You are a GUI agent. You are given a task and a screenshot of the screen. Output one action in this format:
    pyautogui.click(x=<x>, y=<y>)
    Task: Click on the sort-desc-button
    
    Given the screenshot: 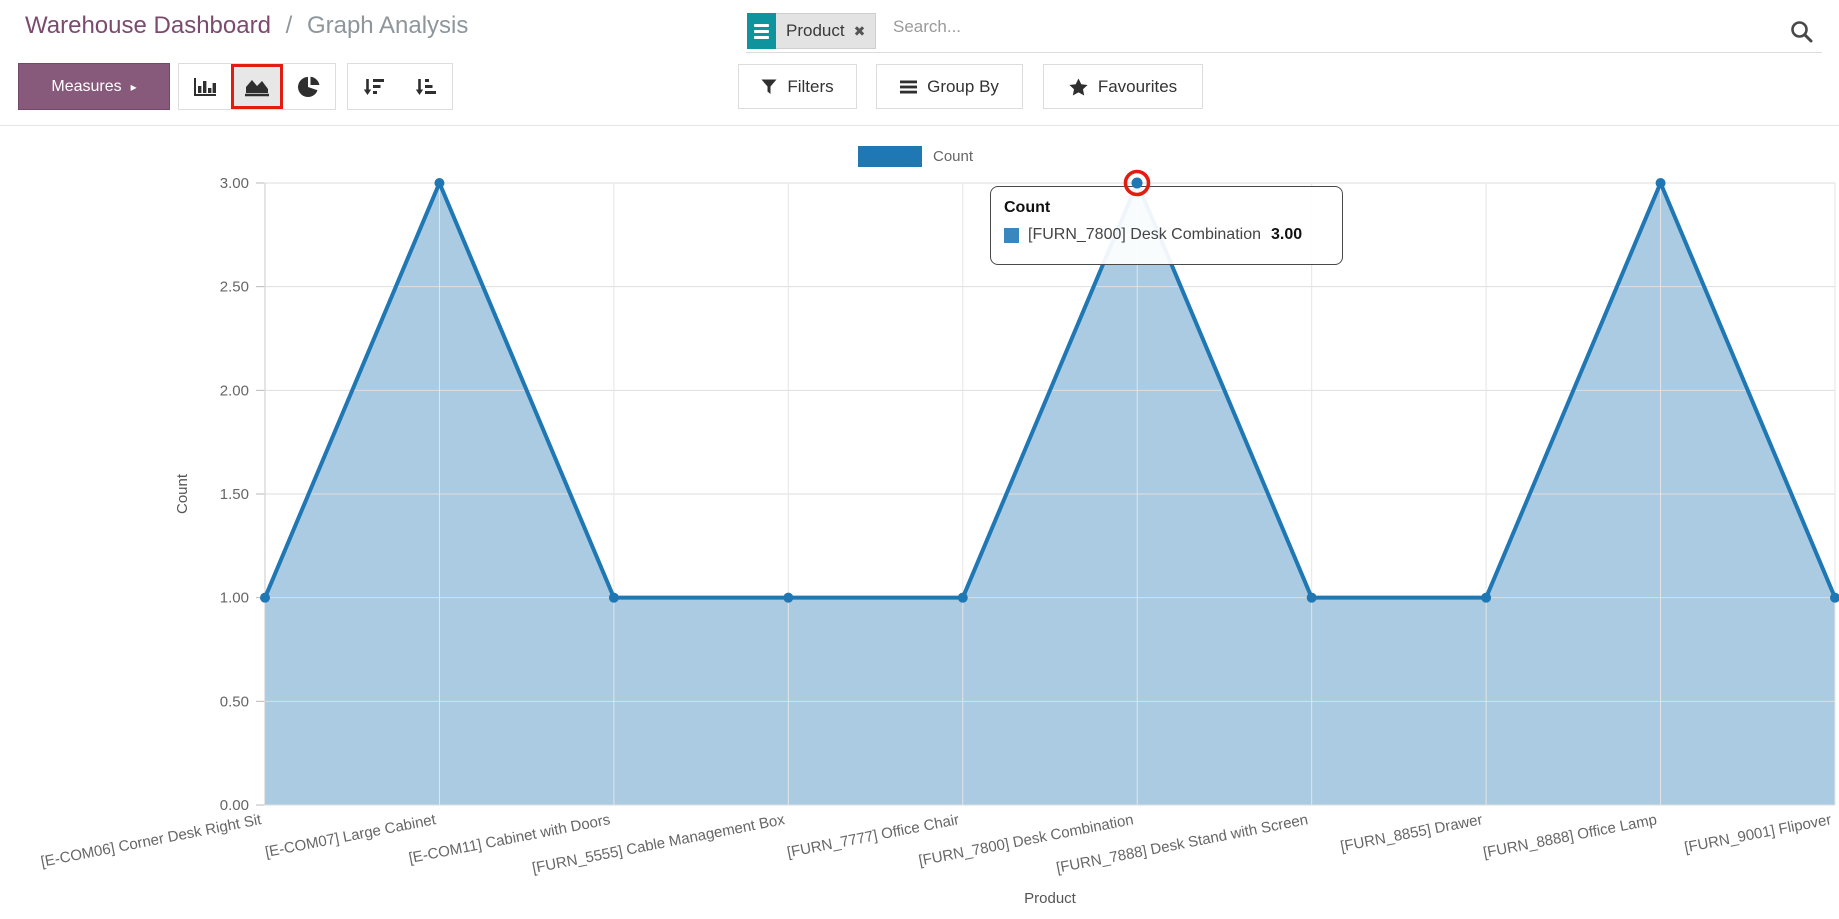 What is the action you would take?
    pyautogui.click(x=374, y=86)
    